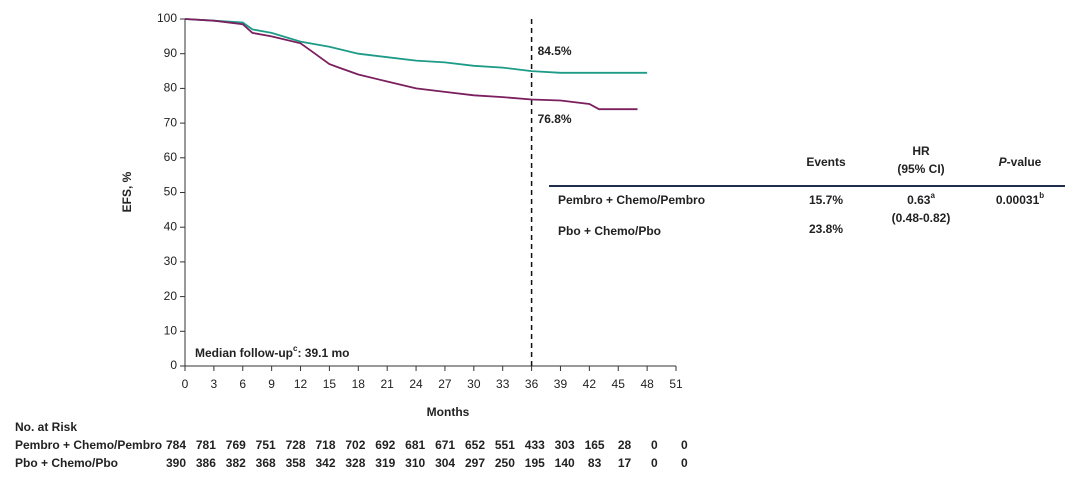 The height and width of the screenshot is (483, 1080). What do you see at coordinates (475, 445) in the screenshot?
I see `risk-count: 652` at bounding box center [475, 445].